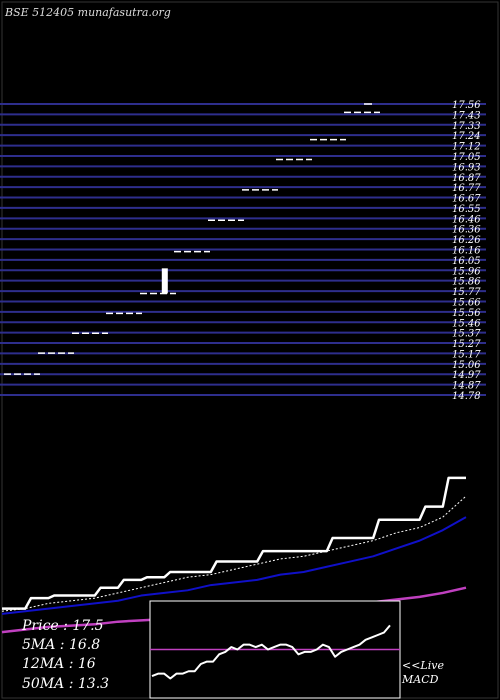 The height and width of the screenshot is (700, 500). What do you see at coordinates (466, 167) in the screenshot?
I see `price-tick-label: 16.93` at bounding box center [466, 167].